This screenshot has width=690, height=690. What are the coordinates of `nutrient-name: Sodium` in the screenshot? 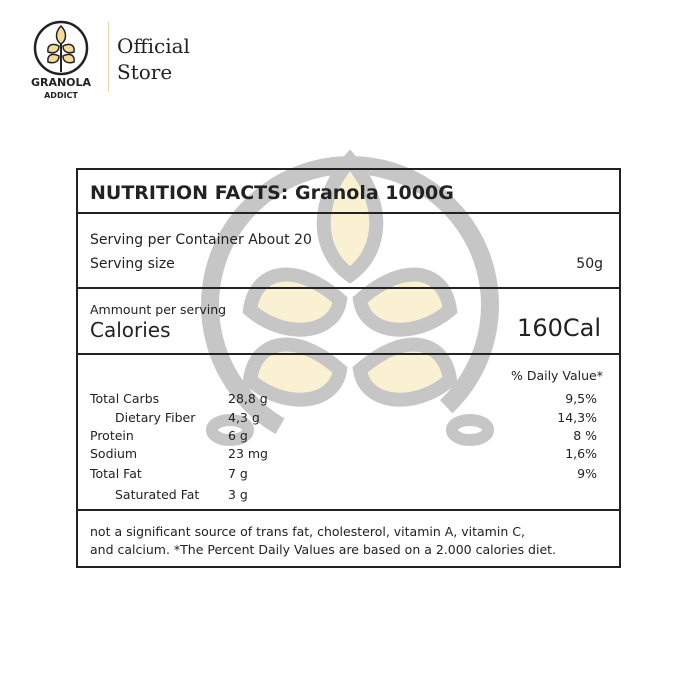 It's located at (114, 453).